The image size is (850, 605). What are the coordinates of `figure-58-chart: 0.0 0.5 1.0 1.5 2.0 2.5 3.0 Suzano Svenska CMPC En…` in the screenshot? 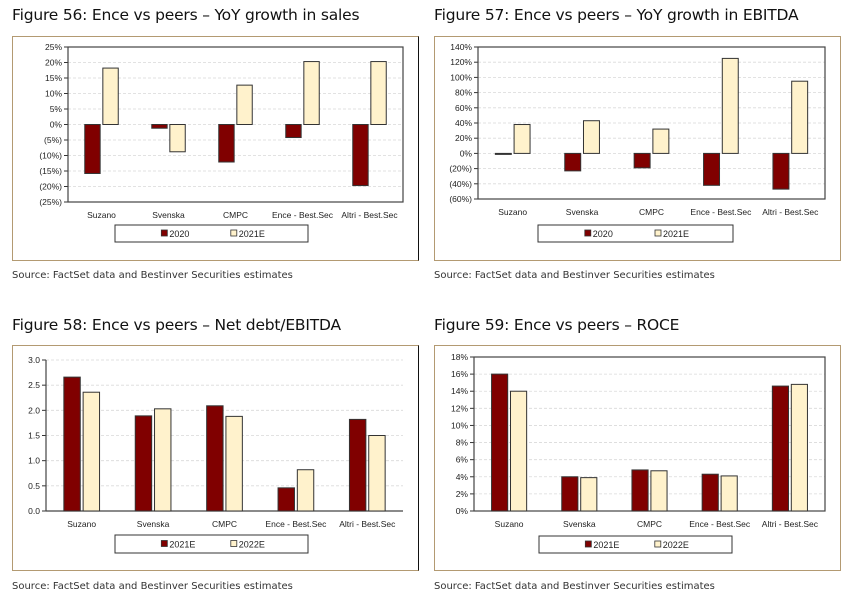 It's located at (215, 454).